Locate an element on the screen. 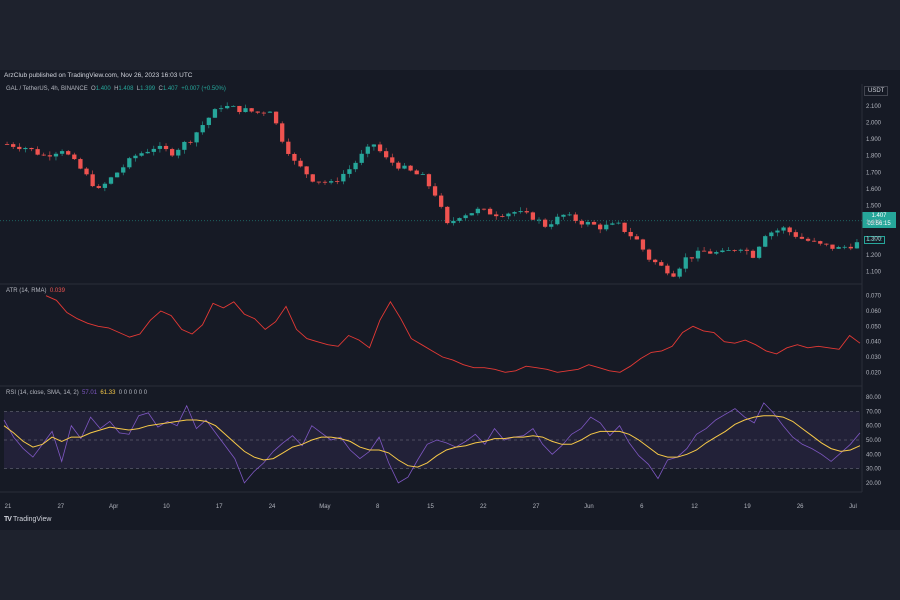  rsi-tick-label: 30.00 is located at coordinates (874, 470).